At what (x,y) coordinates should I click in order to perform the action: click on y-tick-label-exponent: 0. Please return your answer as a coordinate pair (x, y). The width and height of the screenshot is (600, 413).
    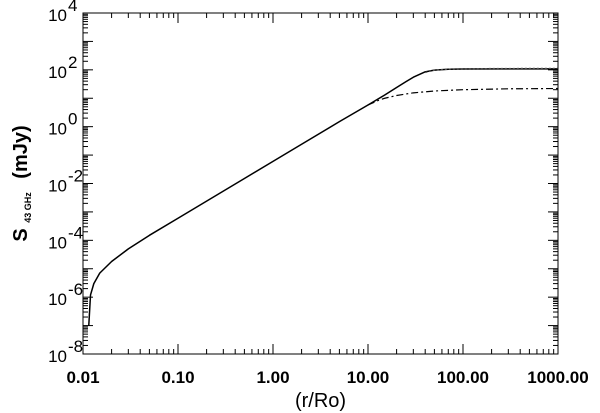
    Looking at the image, I should click on (72, 119).